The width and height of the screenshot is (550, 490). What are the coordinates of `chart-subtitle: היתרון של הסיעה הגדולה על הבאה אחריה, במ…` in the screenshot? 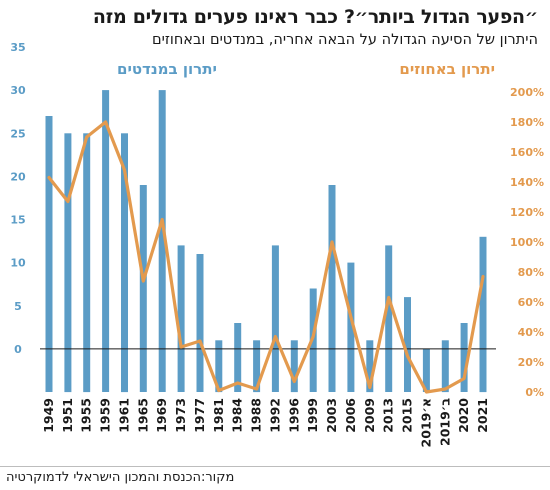 It's located at (345, 40).